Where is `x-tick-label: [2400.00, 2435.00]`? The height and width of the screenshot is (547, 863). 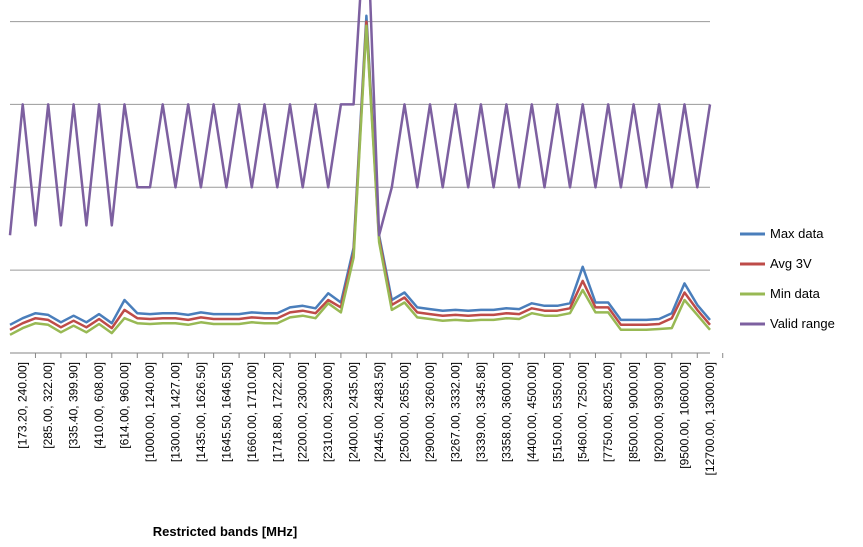
x-tick-label: [2400.00, 2435.00] is located at coordinates (354, 412).